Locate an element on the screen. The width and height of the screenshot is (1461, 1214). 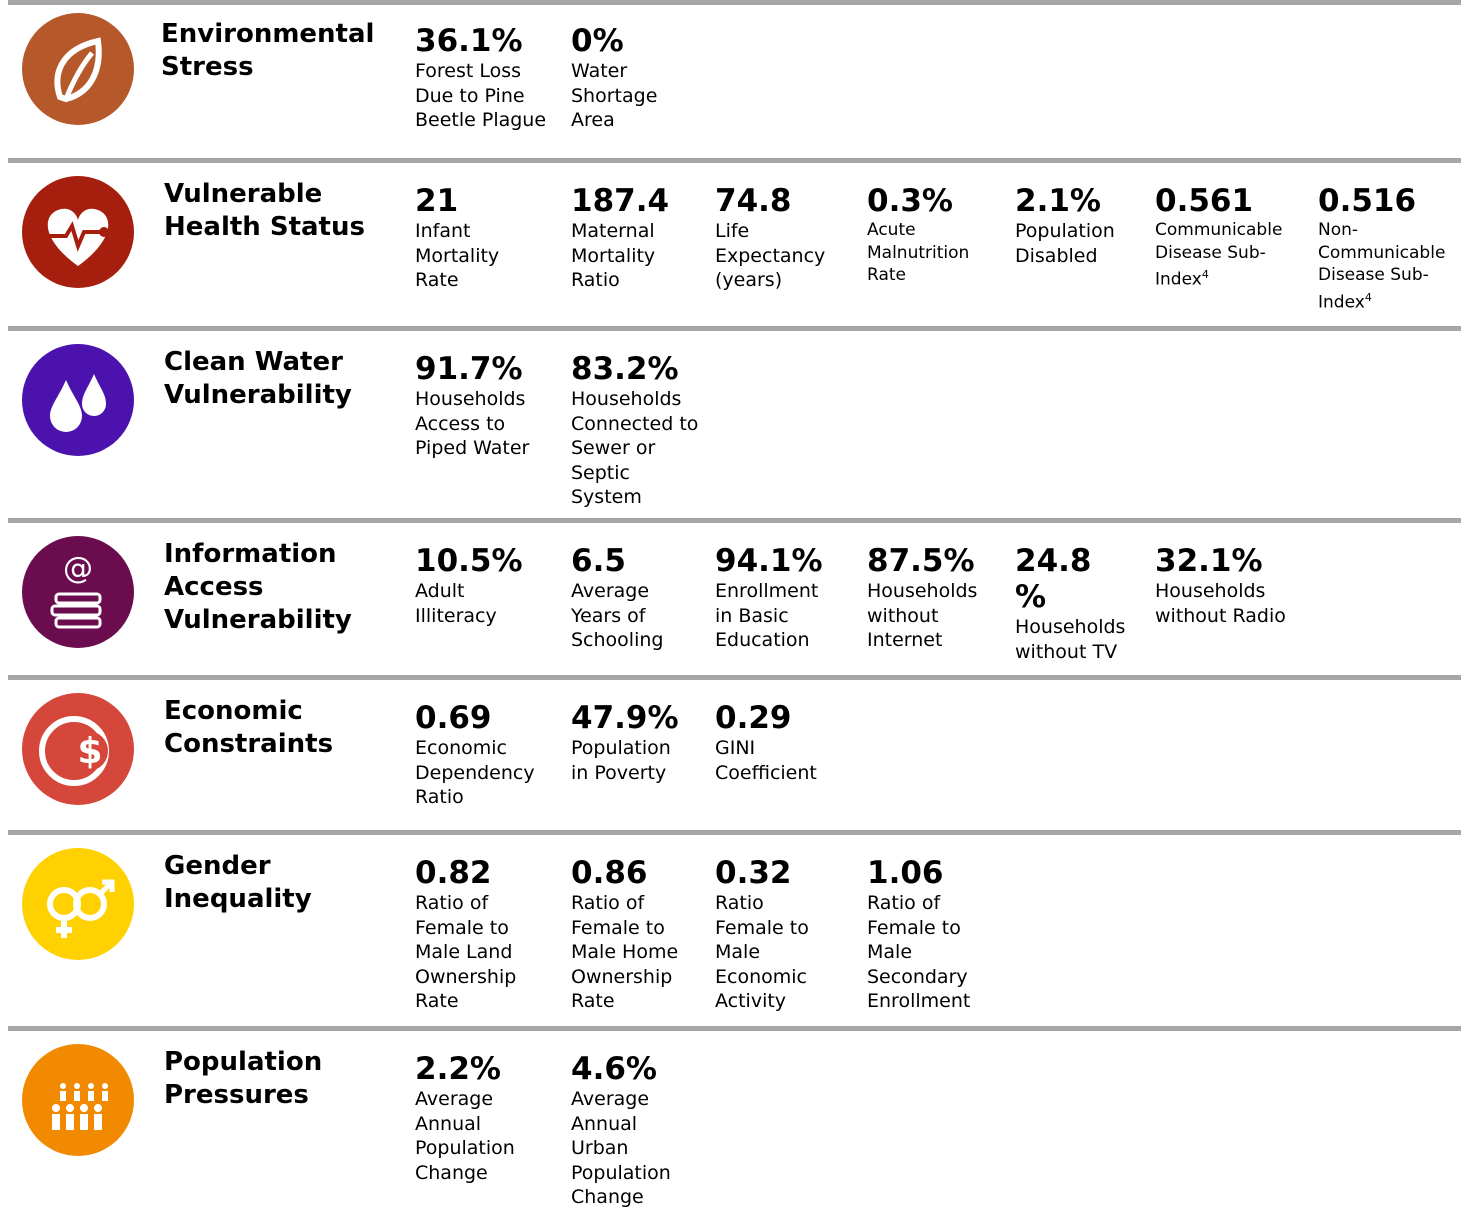
label-line: Piped Water is located at coordinates (472, 448).